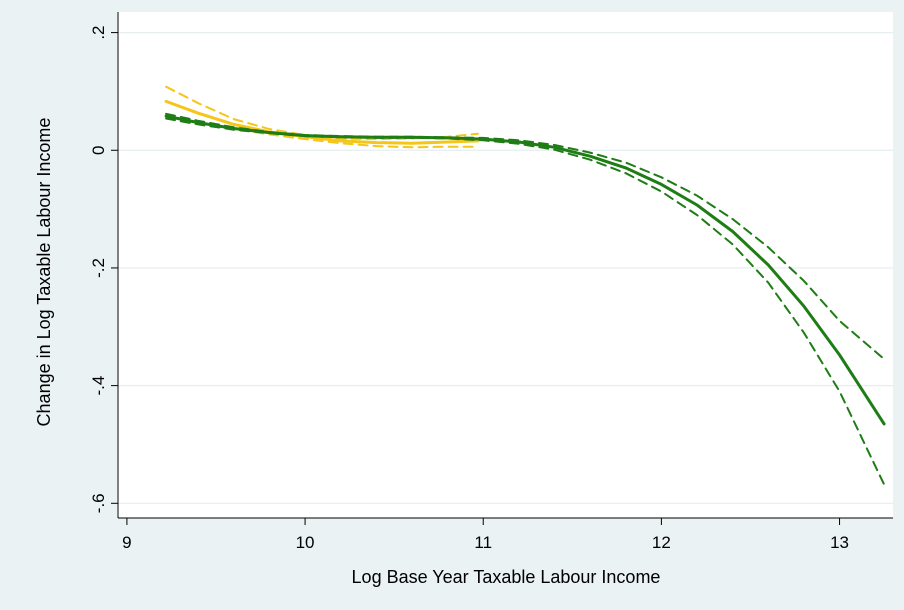  I want to click on y-tick-label-0: .2, so click(98, 32).